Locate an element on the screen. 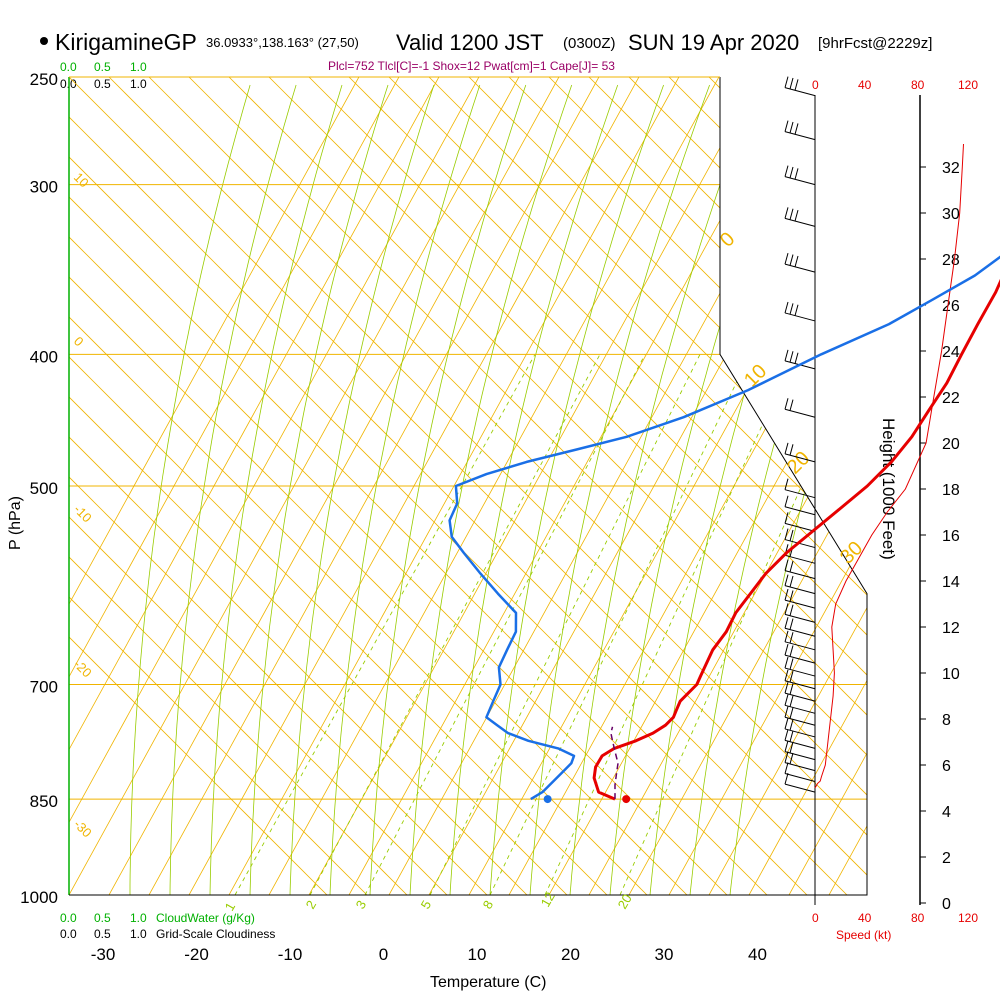 This screenshot has width=1000, height=1000. station-coords: 36.0933°,138.163° (27,50) is located at coordinates (282, 42).